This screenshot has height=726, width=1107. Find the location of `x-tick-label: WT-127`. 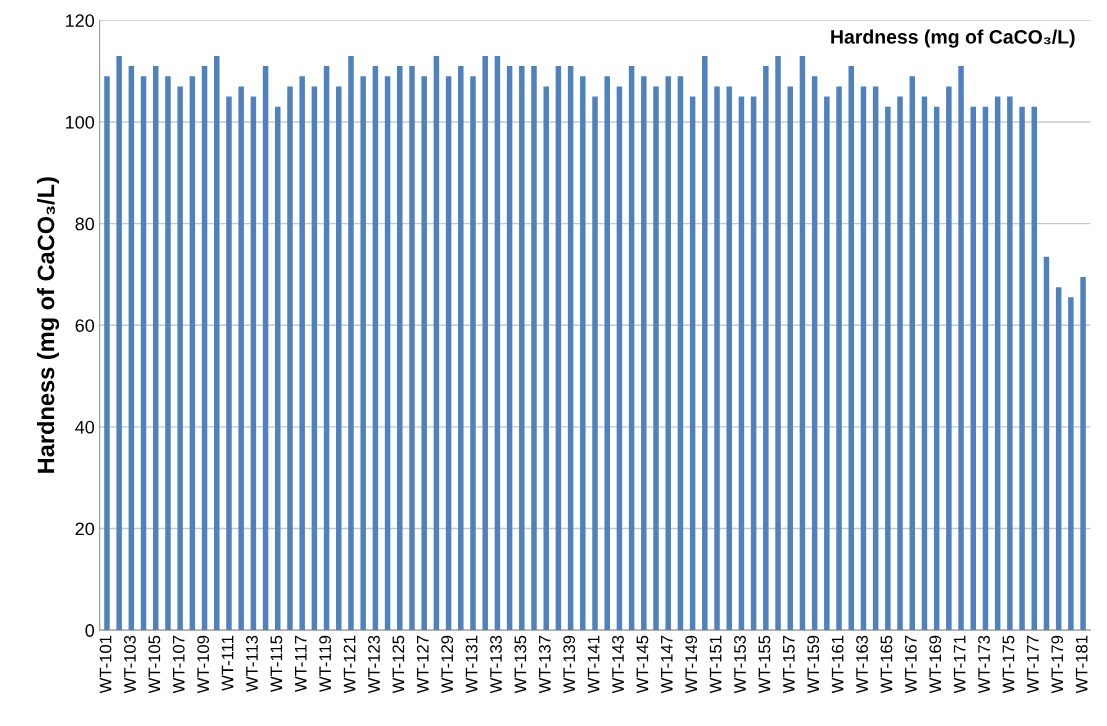

x-tick-label: WT-127 is located at coordinates (422, 664).